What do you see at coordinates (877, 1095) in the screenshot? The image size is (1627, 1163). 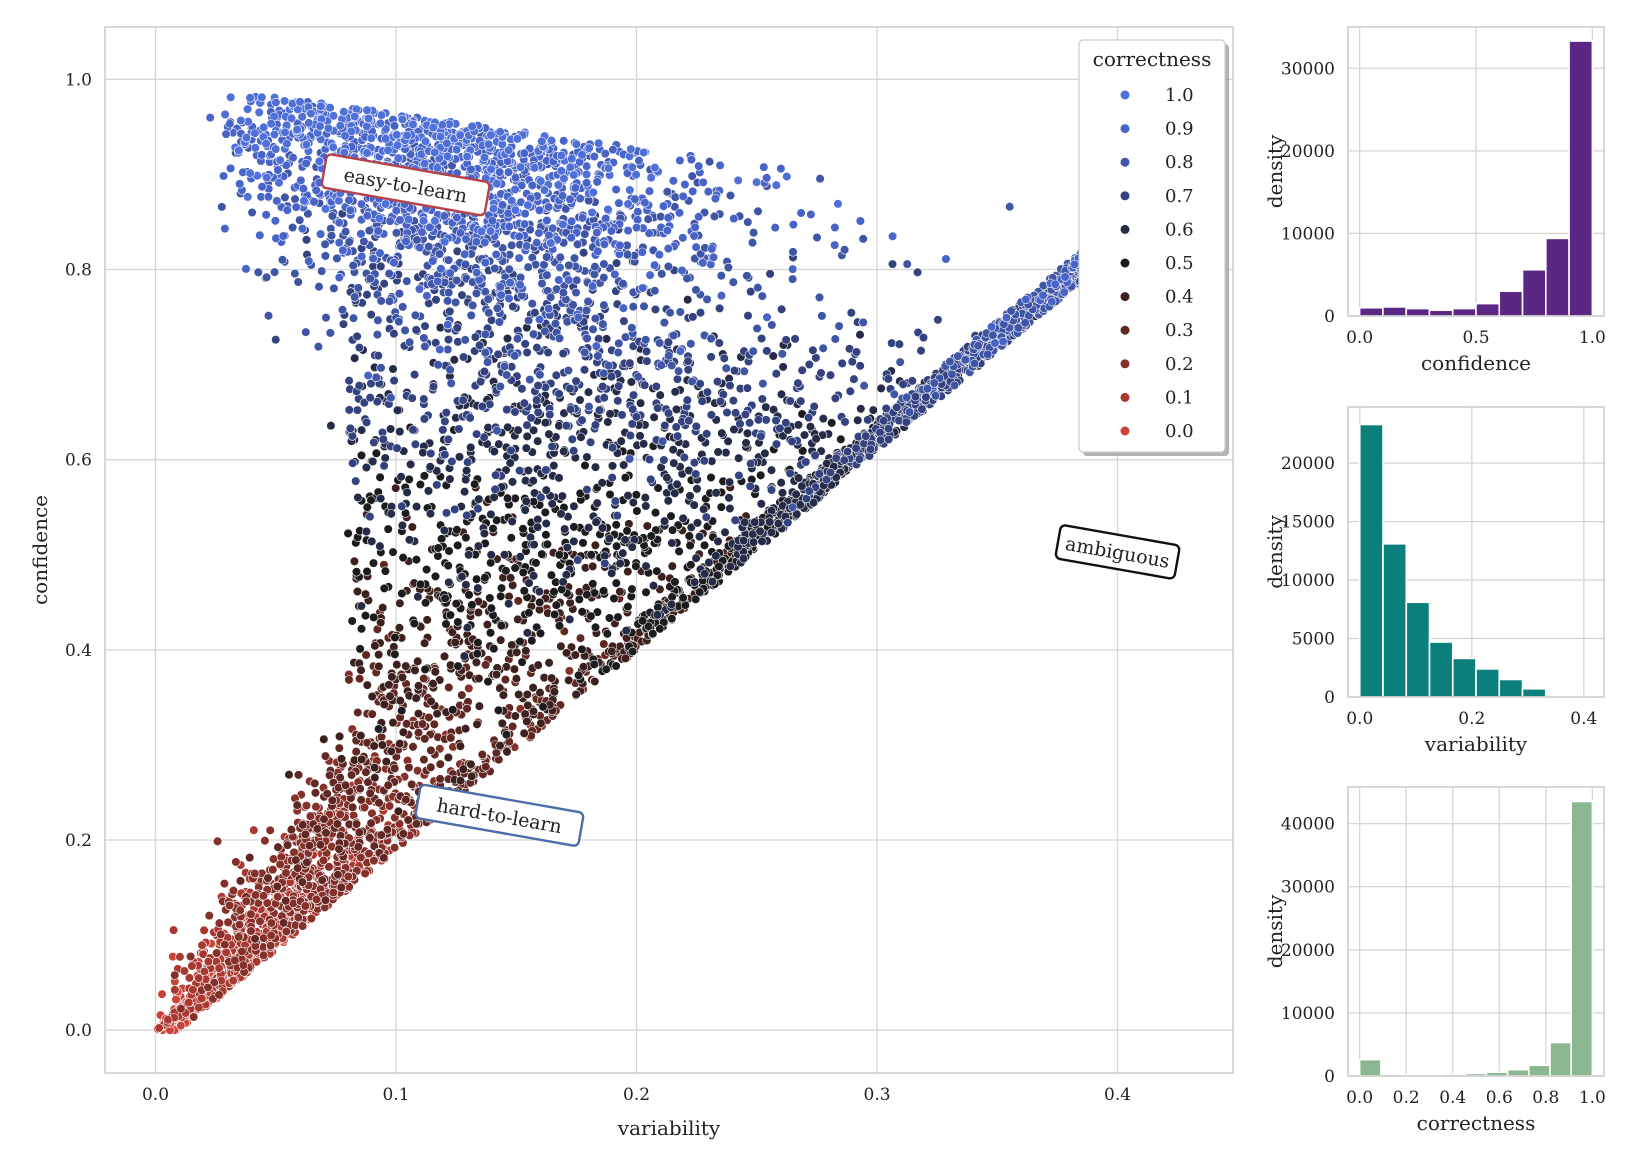 I see `x-tick-label: 0.3` at bounding box center [877, 1095].